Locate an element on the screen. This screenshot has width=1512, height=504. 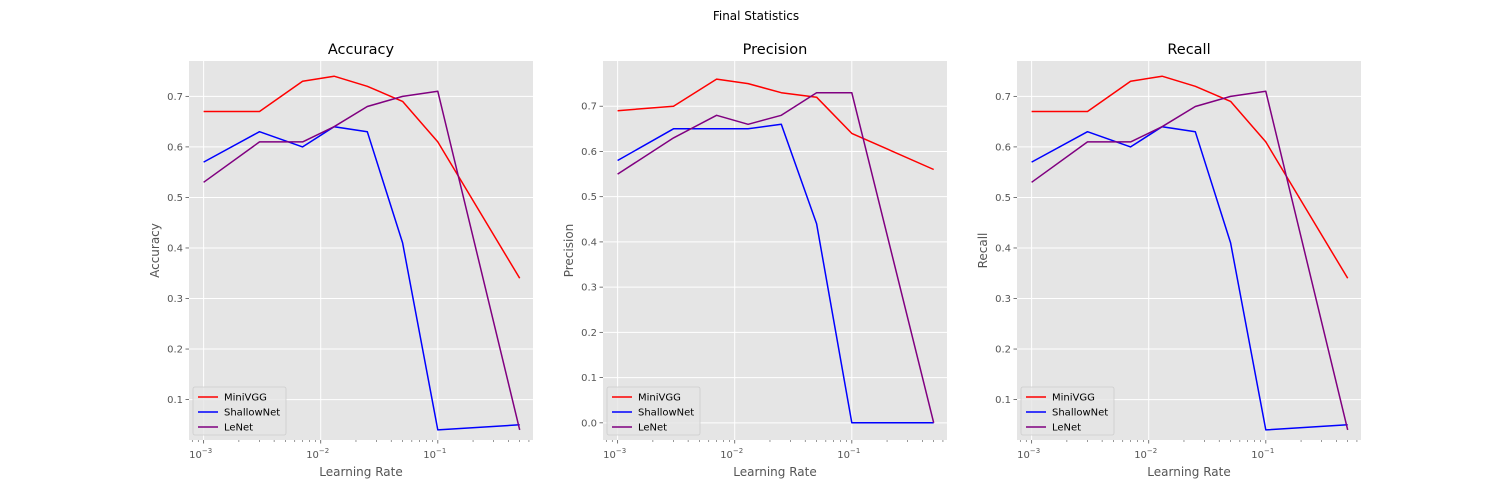
figure-title: Final Statistics is located at coordinates (756, 16).